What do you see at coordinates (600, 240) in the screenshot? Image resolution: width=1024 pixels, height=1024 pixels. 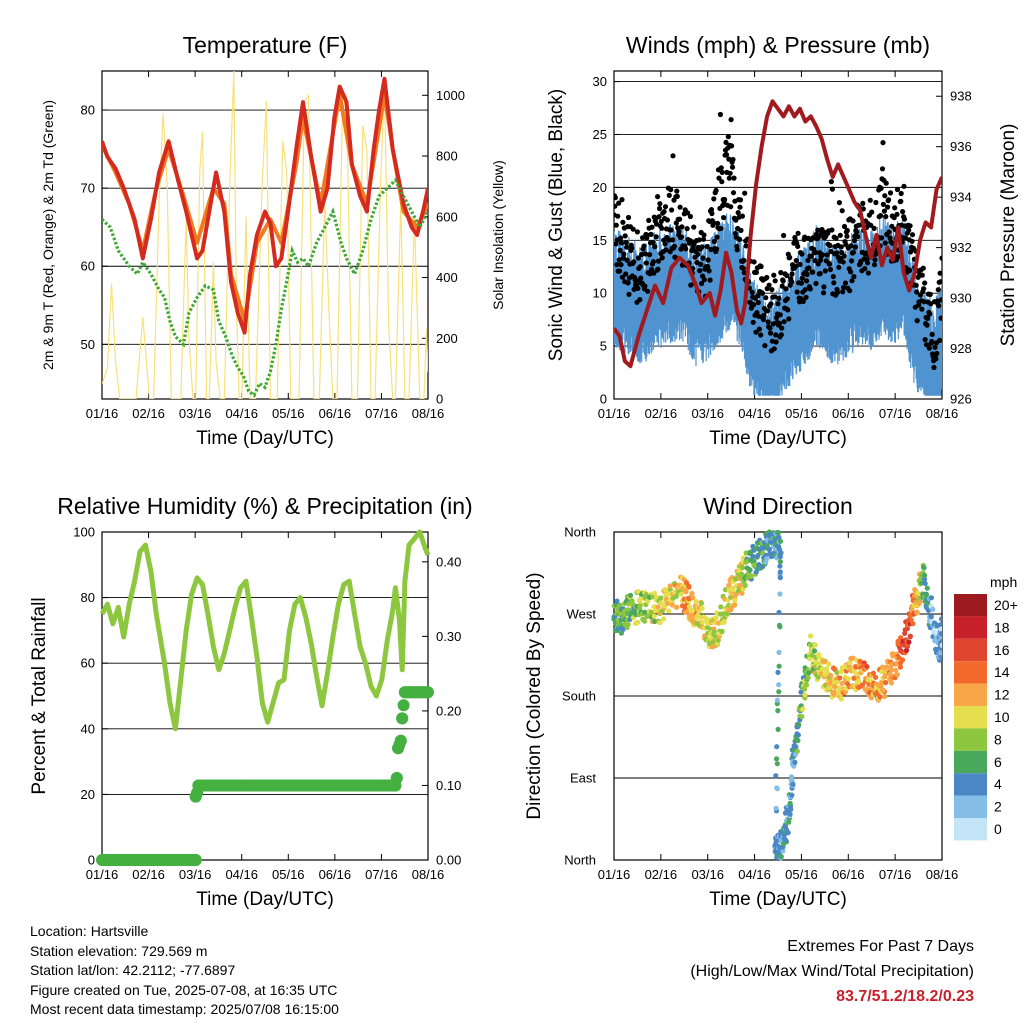 I see `y-tick-label: 15` at bounding box center [600, 240].